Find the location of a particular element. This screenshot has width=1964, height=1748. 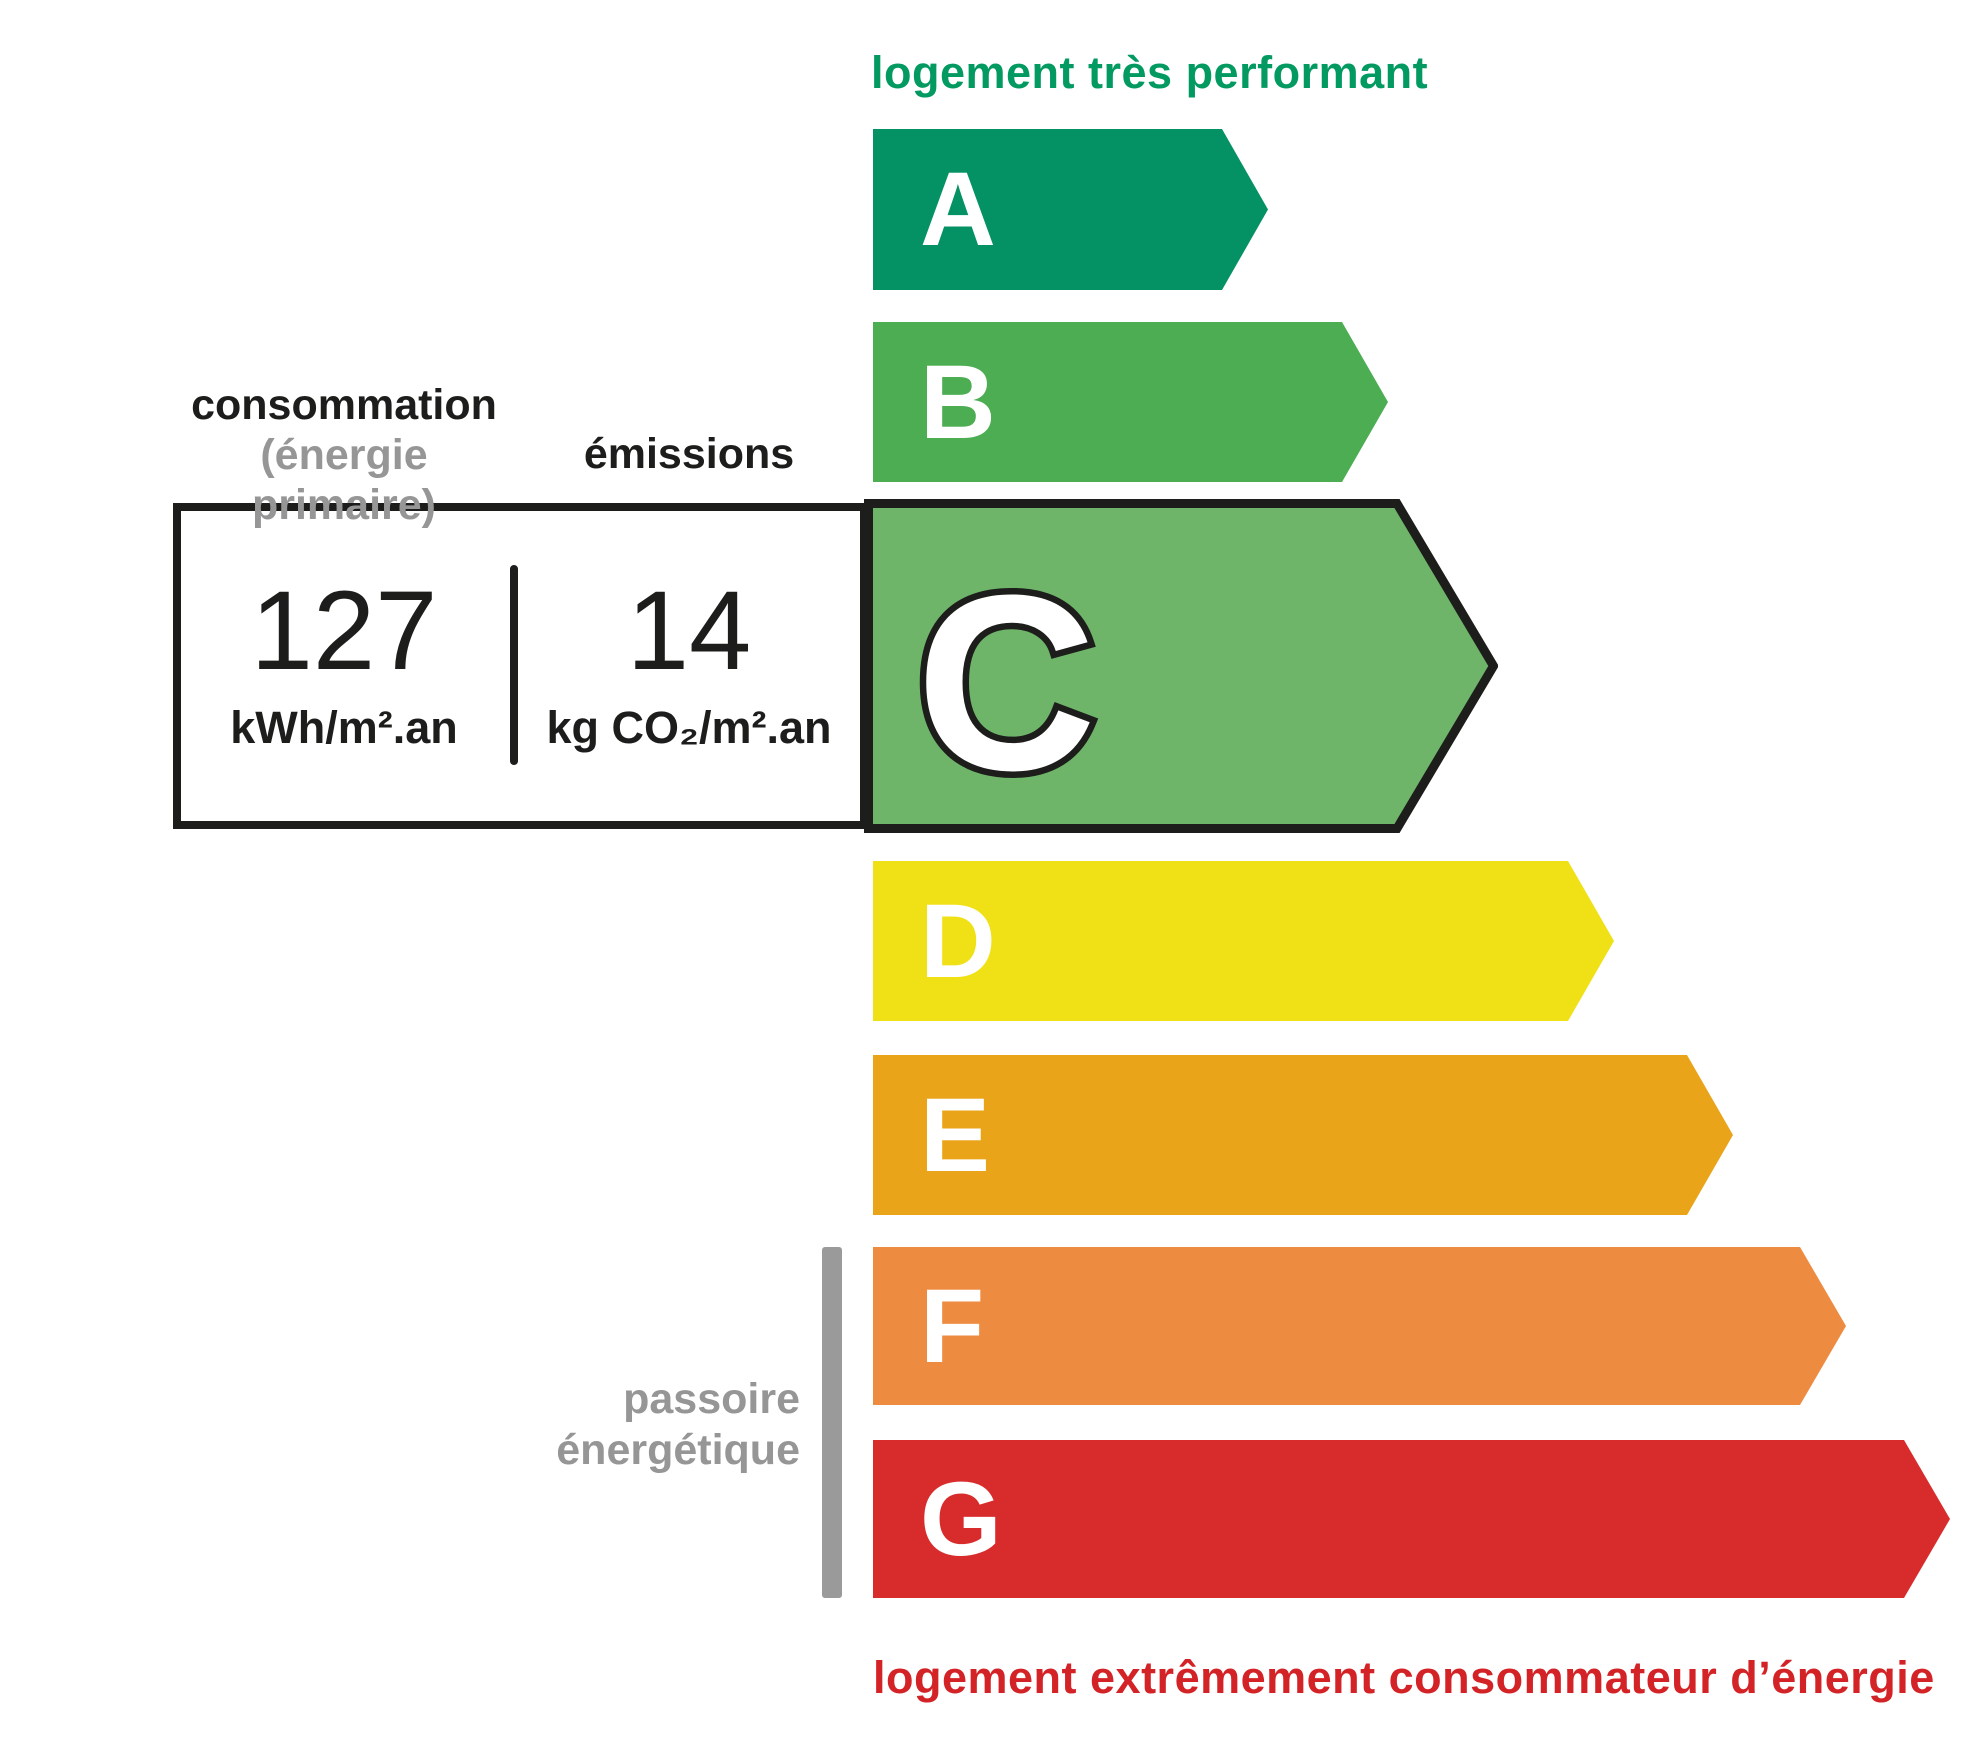

emissions-value: 14 is located at coordinates (689, 630).